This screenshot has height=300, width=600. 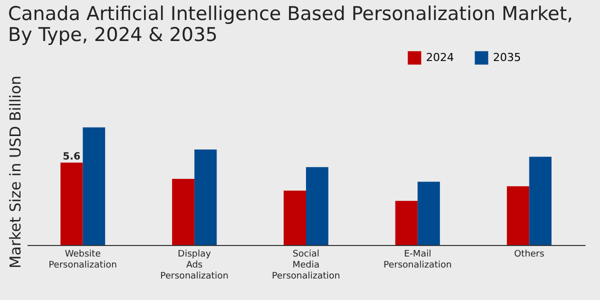 I want to click on chart-title: Canada Artificial Intelligence Based Personalization Market, By Type, 2024 & 2035, so click(x=290, y=24).